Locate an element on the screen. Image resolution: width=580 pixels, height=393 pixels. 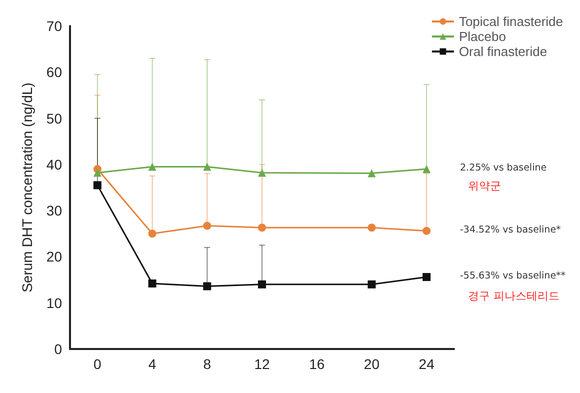
x-tick-label: 12 is located at coordinates (262, 364).